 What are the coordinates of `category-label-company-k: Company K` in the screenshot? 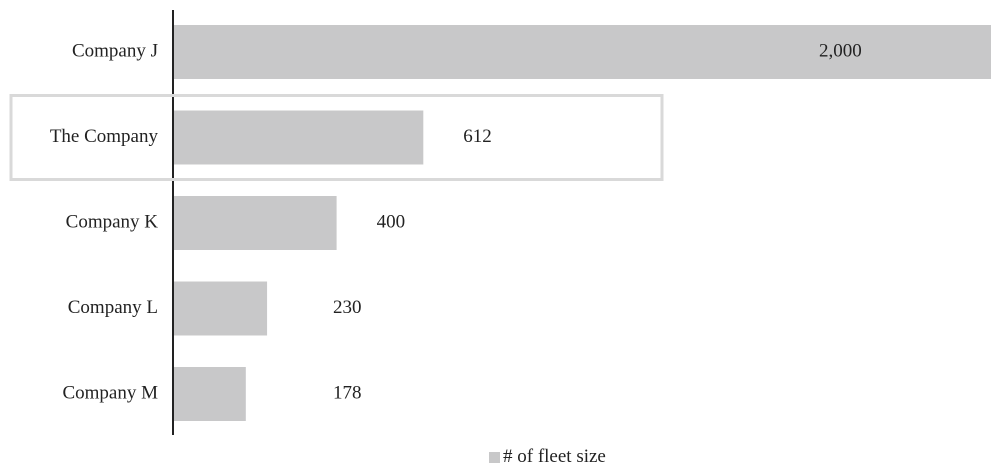 It's located at (112, 221).